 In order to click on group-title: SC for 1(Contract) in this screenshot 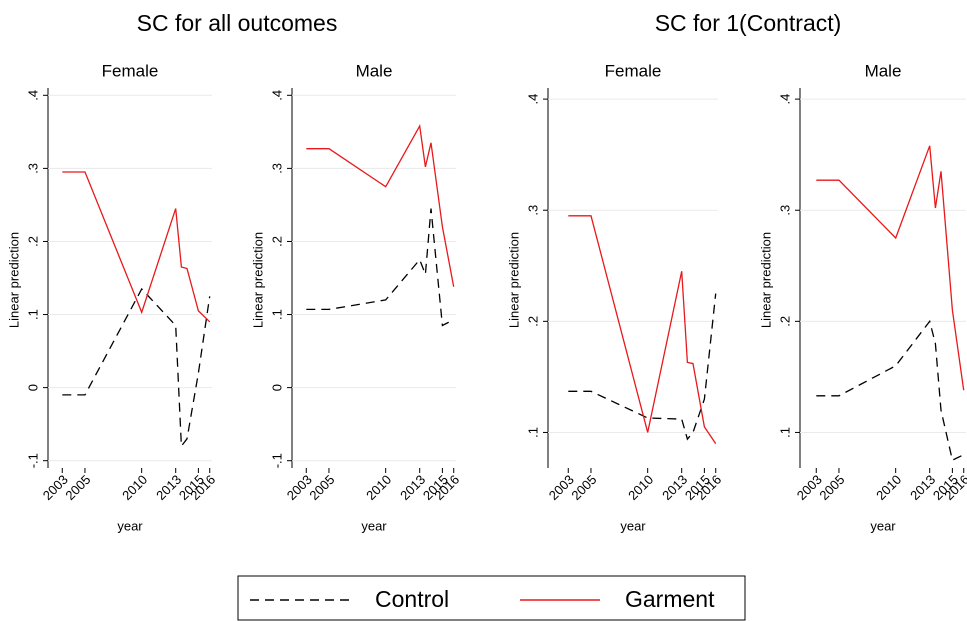, I will do `click(748, 23)`.